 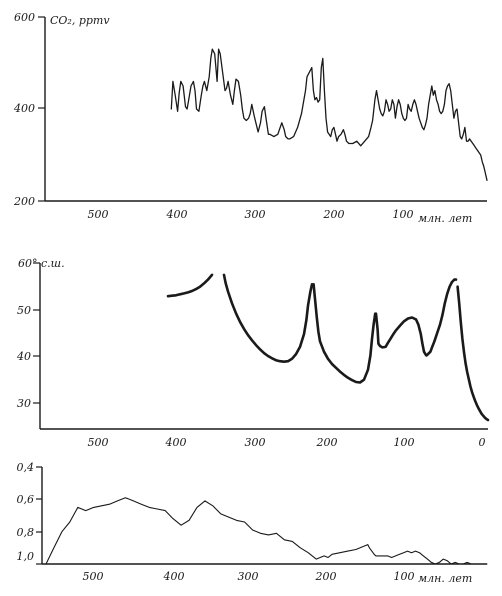 I want to click on lat-xtick-label-300: 300, so click(x=255, y=442).